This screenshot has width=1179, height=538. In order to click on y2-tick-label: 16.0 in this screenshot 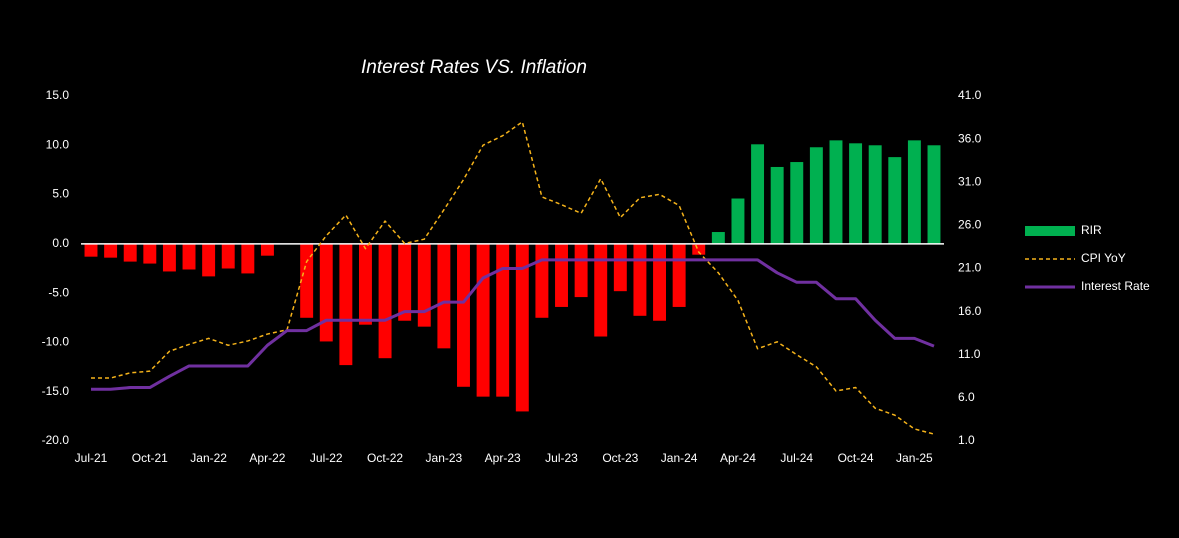, I will do `click(970, 311)`.